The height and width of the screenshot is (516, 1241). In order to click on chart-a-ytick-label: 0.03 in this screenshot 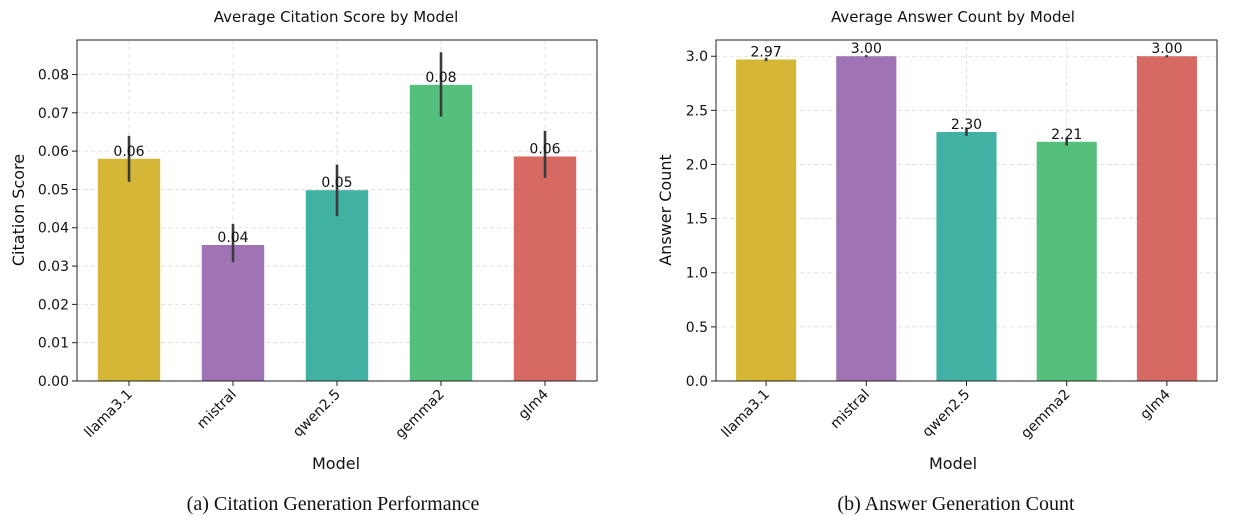, I will do `click(53, 267)`.